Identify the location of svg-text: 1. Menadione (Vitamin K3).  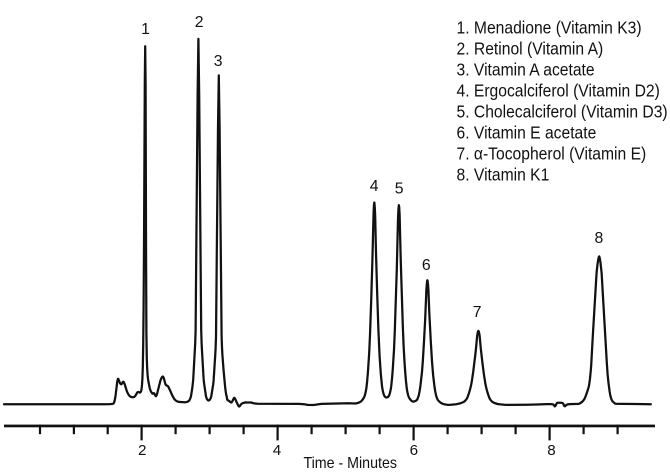
(549, 28).